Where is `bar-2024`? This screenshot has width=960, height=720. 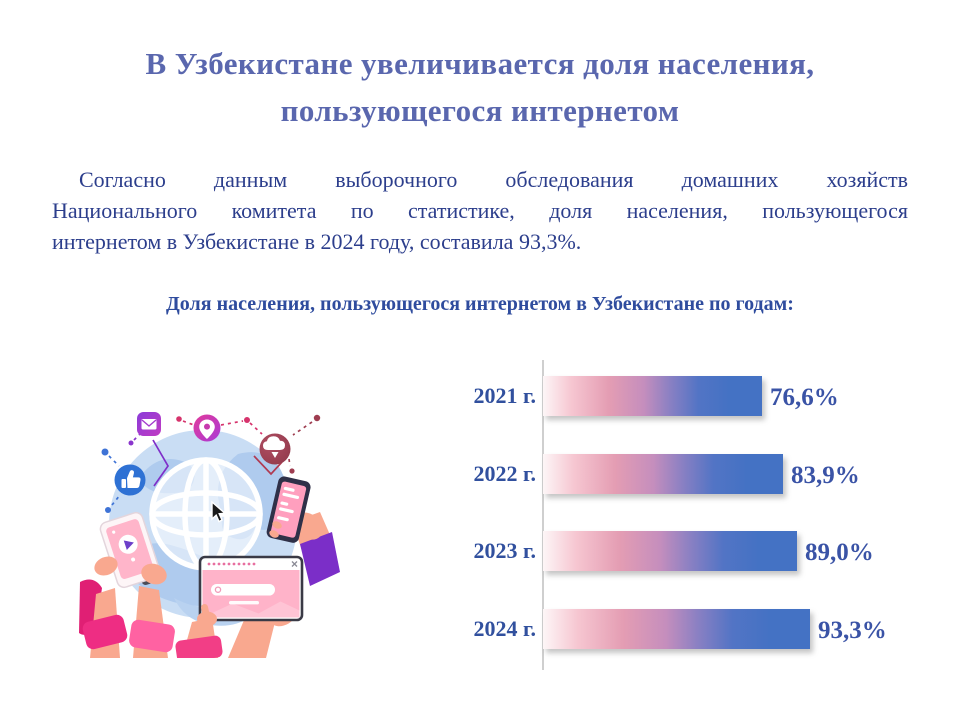
bar-2024 is located at coordinates (676, 629).